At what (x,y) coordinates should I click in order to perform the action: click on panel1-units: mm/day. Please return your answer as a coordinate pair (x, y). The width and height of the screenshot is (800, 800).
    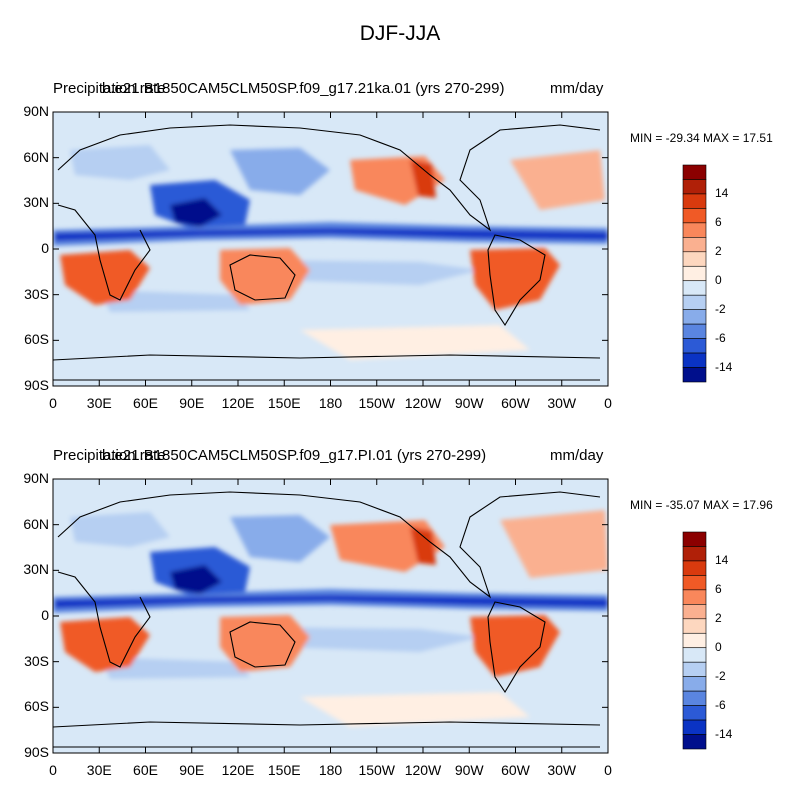
    Looking at the image, I should click on (577, 88).